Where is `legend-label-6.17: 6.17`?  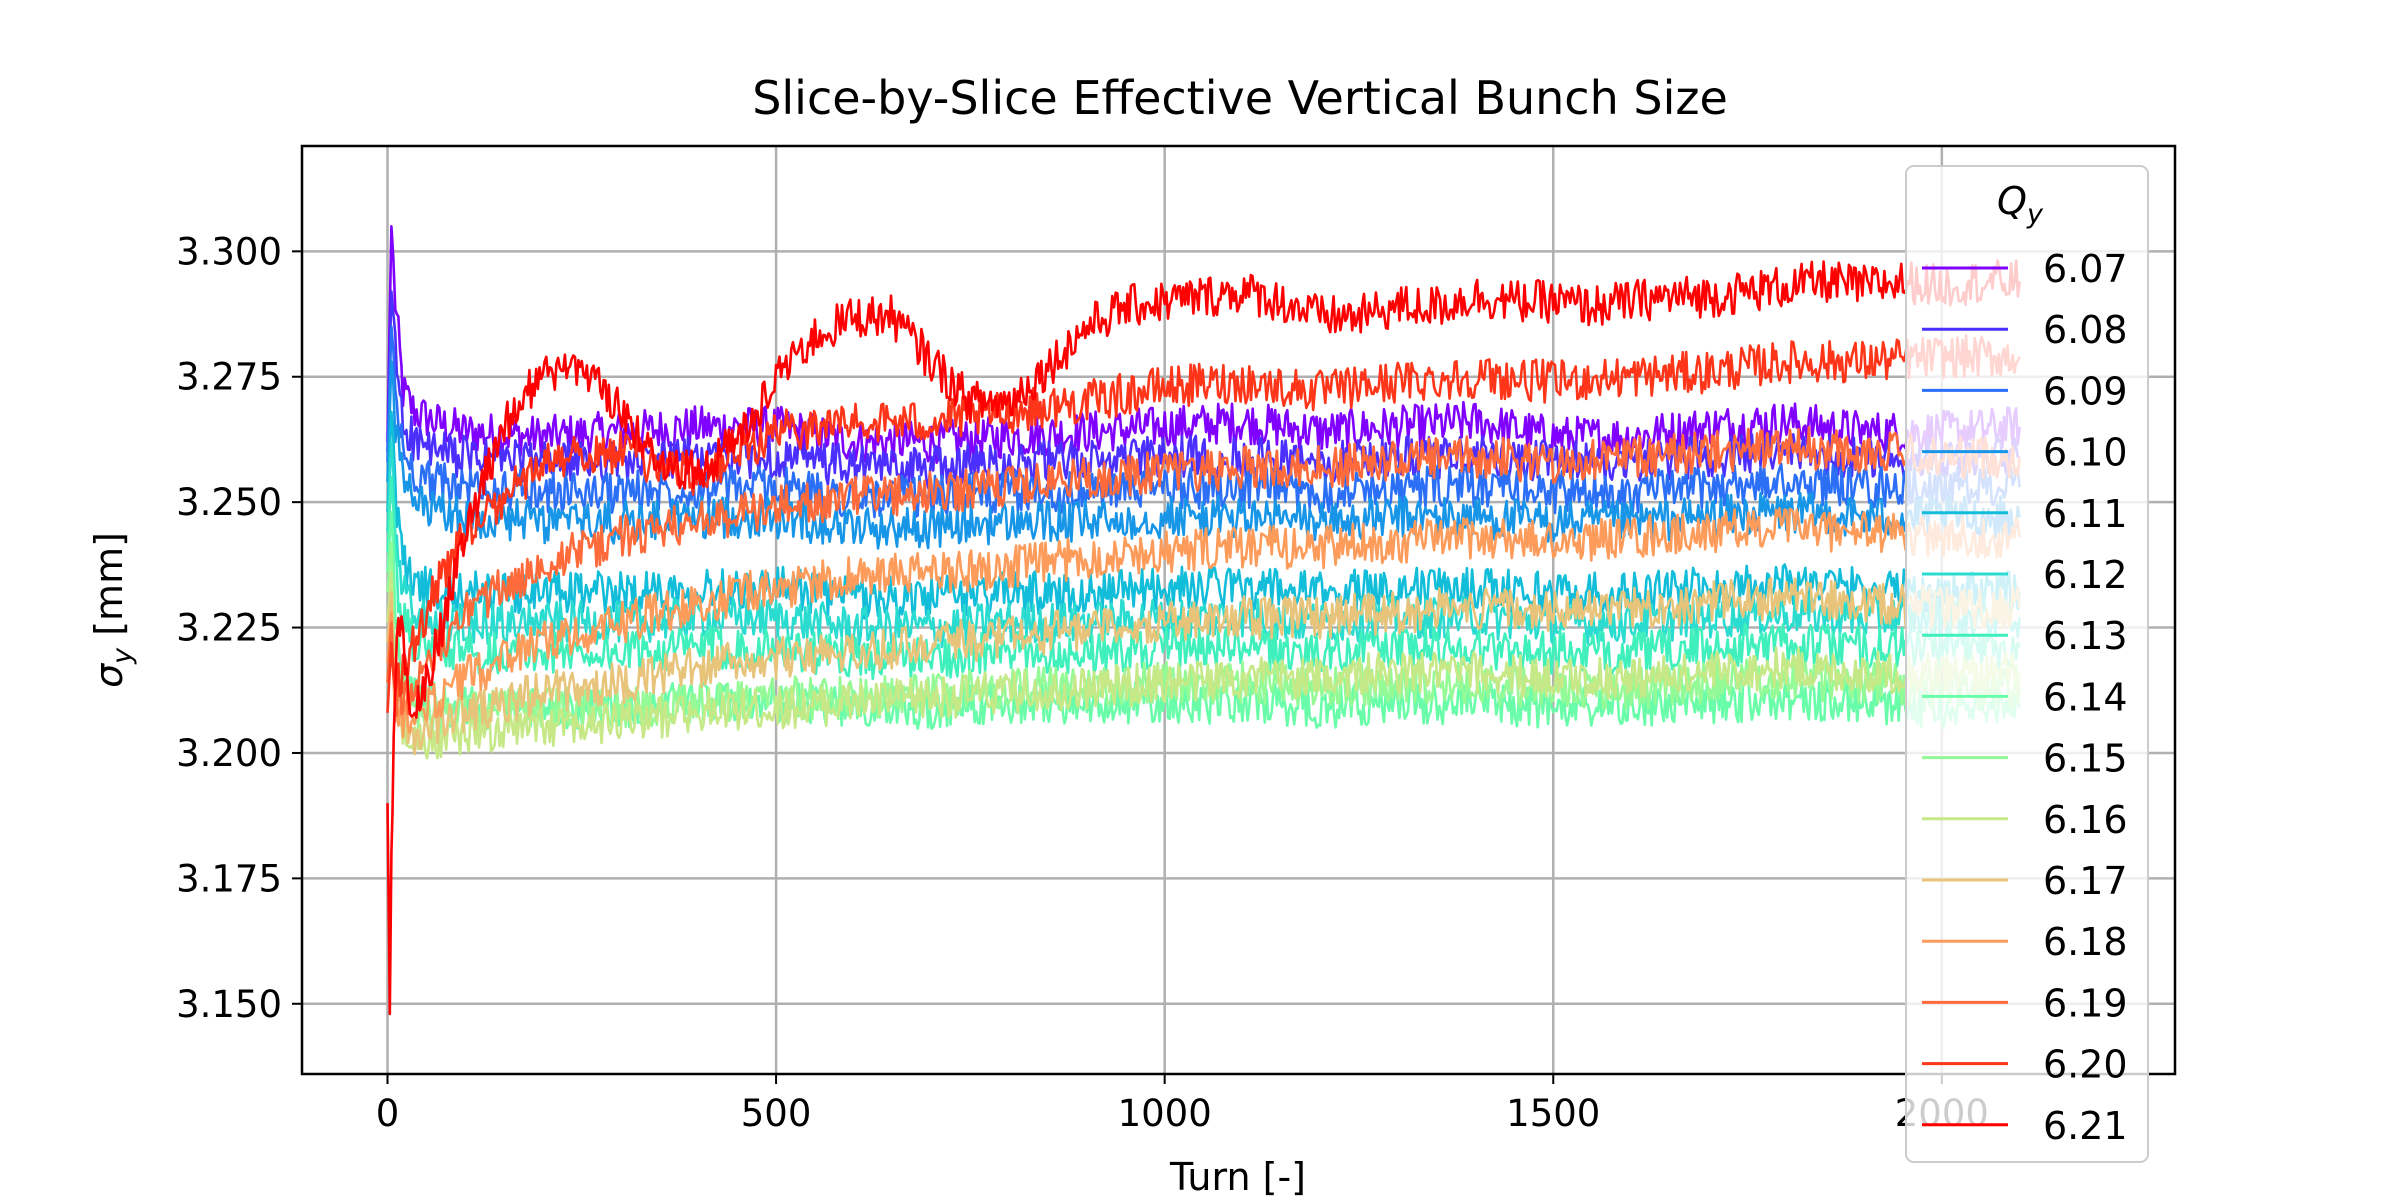 legend-label-6.17: 6.17 is located at coordinates (2085, 881).